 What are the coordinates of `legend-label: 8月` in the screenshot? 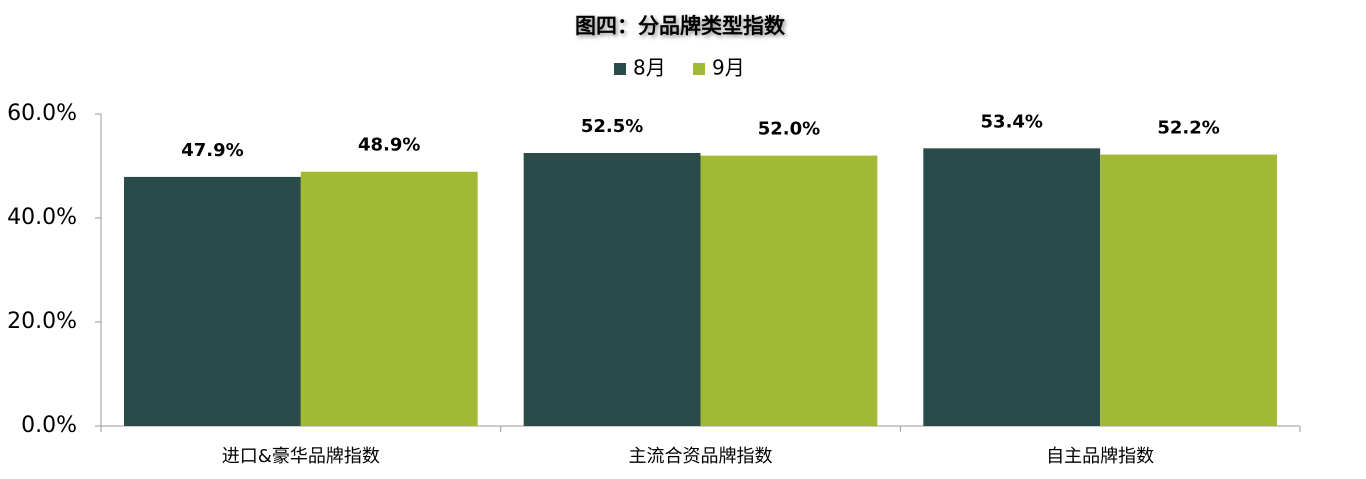 It's located at (649, 68).